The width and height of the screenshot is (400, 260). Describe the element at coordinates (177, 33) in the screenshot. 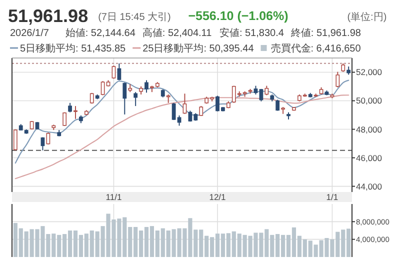

I see `text: 高値: 52,404.11` at that location.